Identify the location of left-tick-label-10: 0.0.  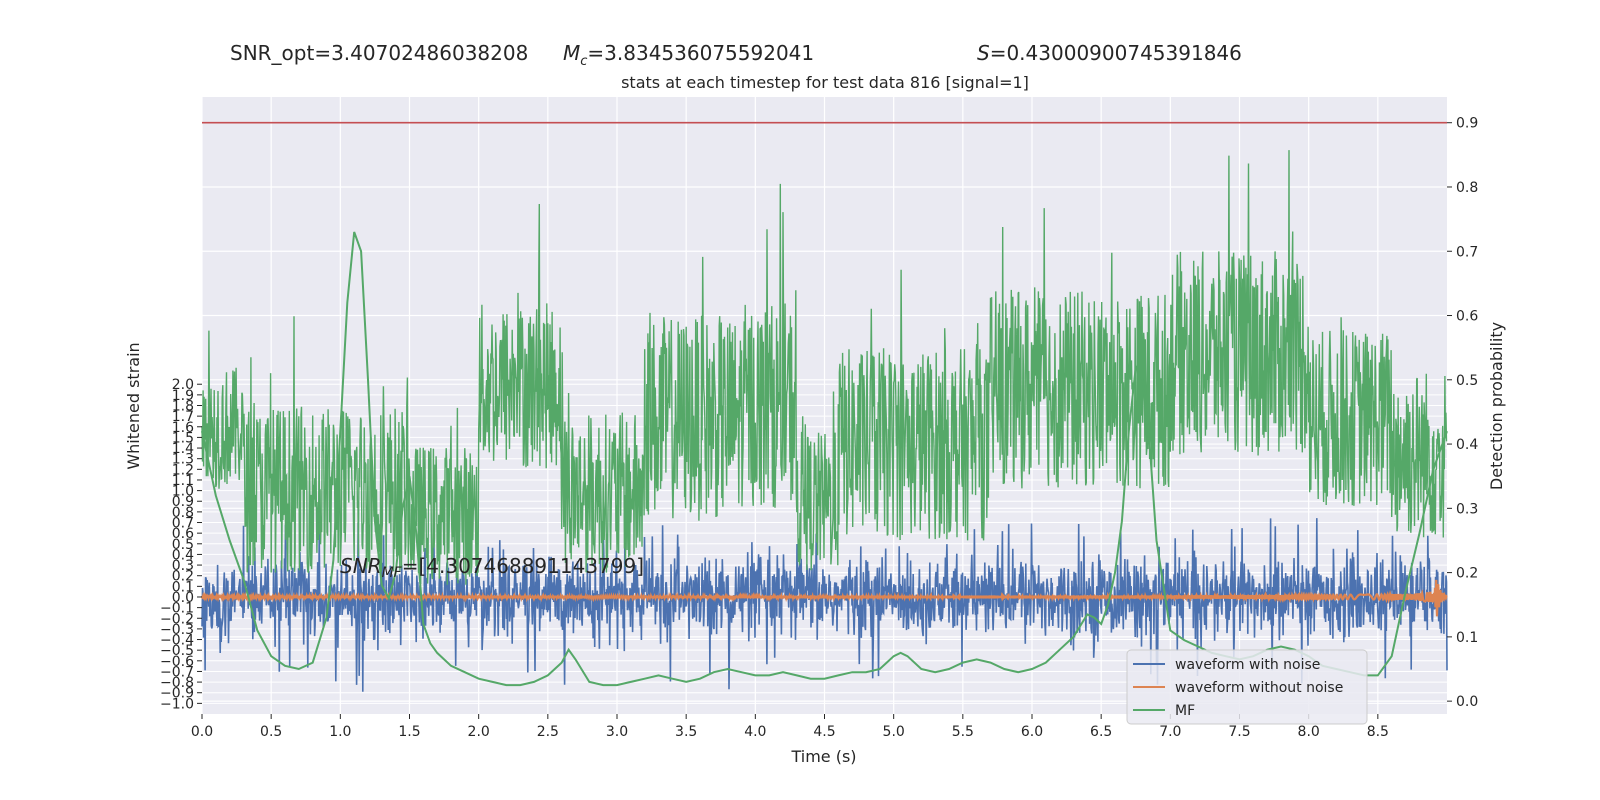
(183, 598).